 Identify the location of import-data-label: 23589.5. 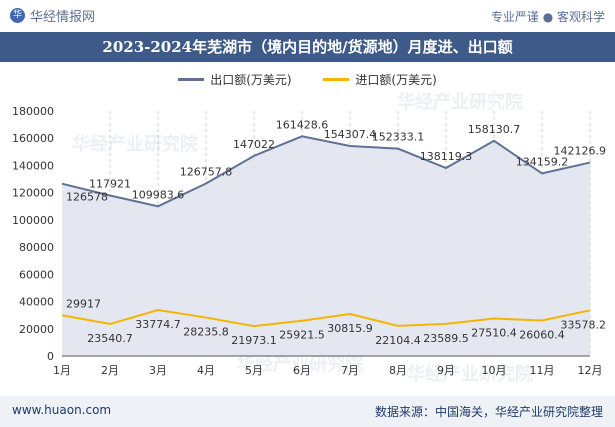
(446, 338).